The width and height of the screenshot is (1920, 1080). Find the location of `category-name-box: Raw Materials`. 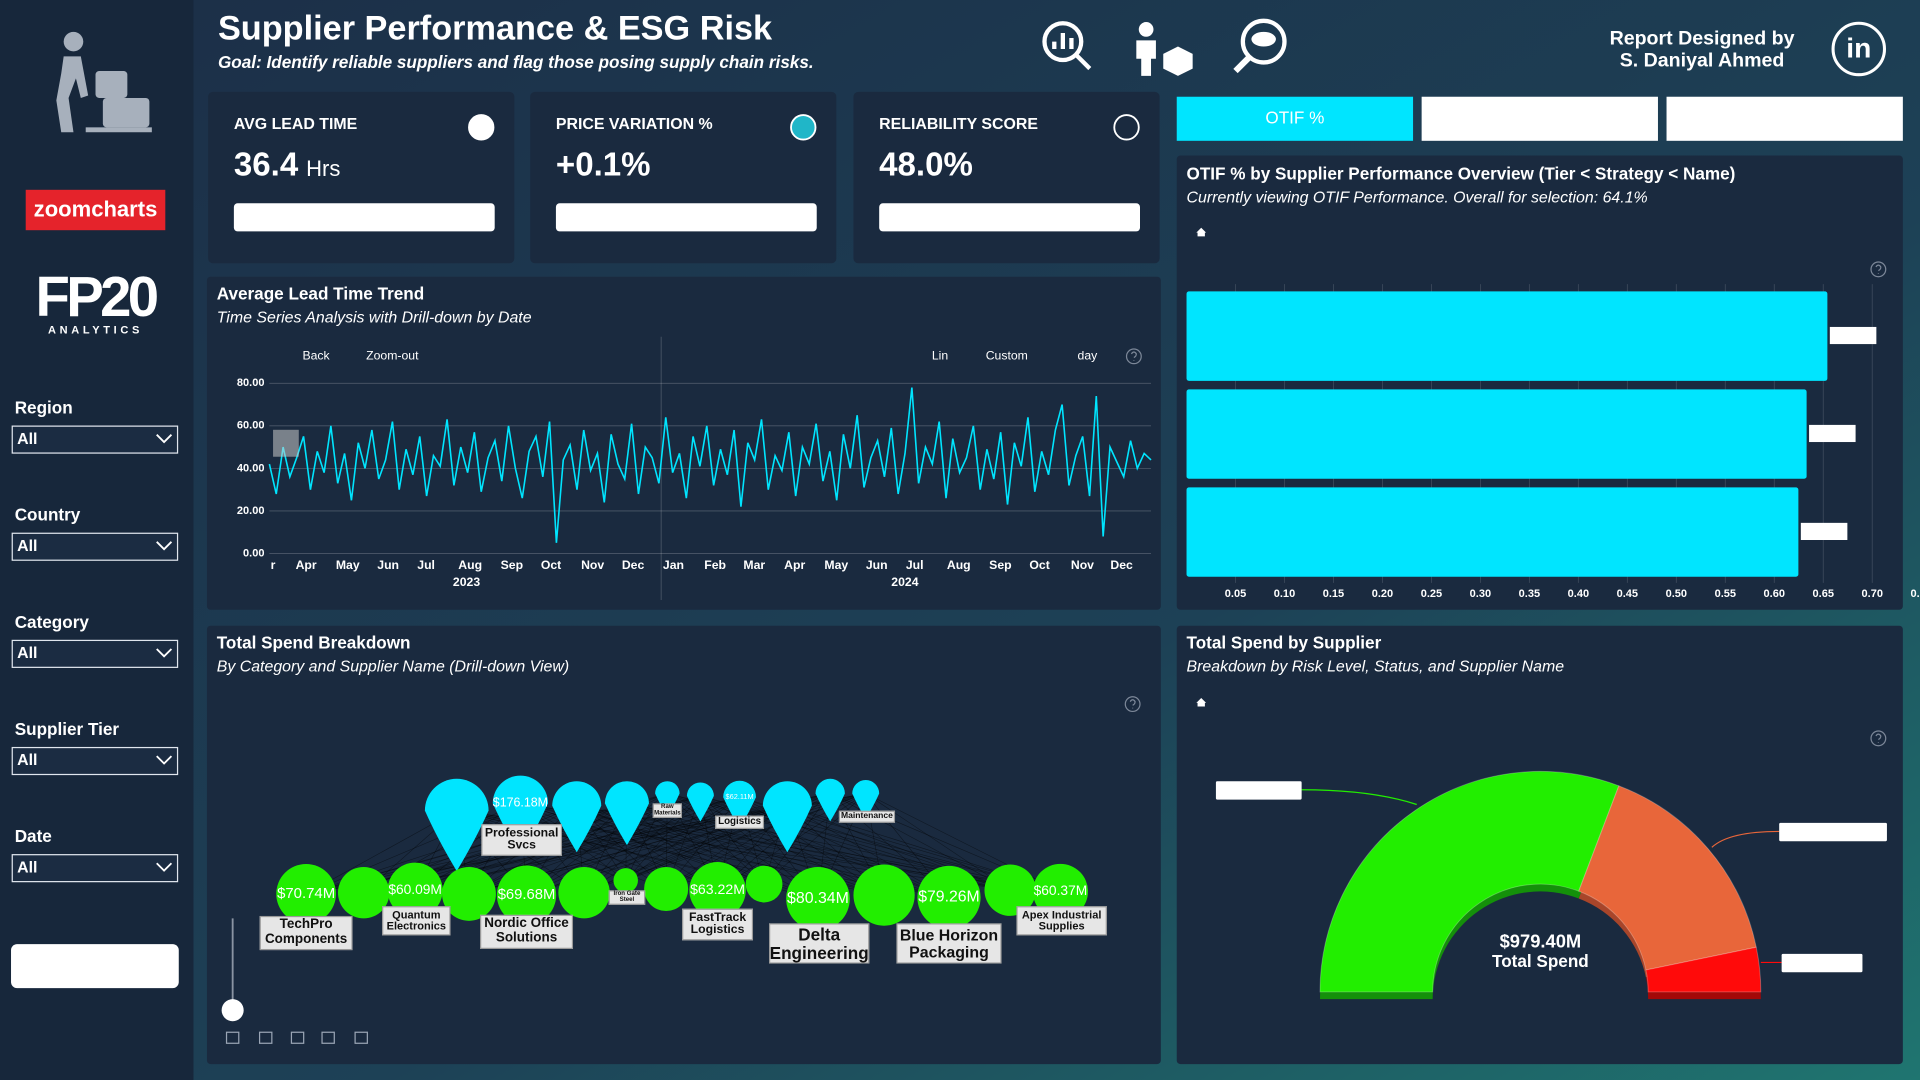

category-name-box: Raw Materials is located at coordinates (667, 810).